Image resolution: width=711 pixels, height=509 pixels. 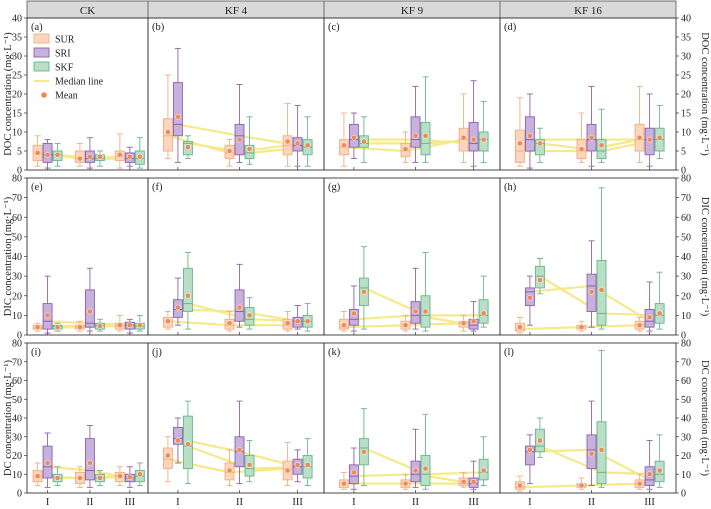 I want to click on y-tick-label-left: 0, so click(x=19, y=171).